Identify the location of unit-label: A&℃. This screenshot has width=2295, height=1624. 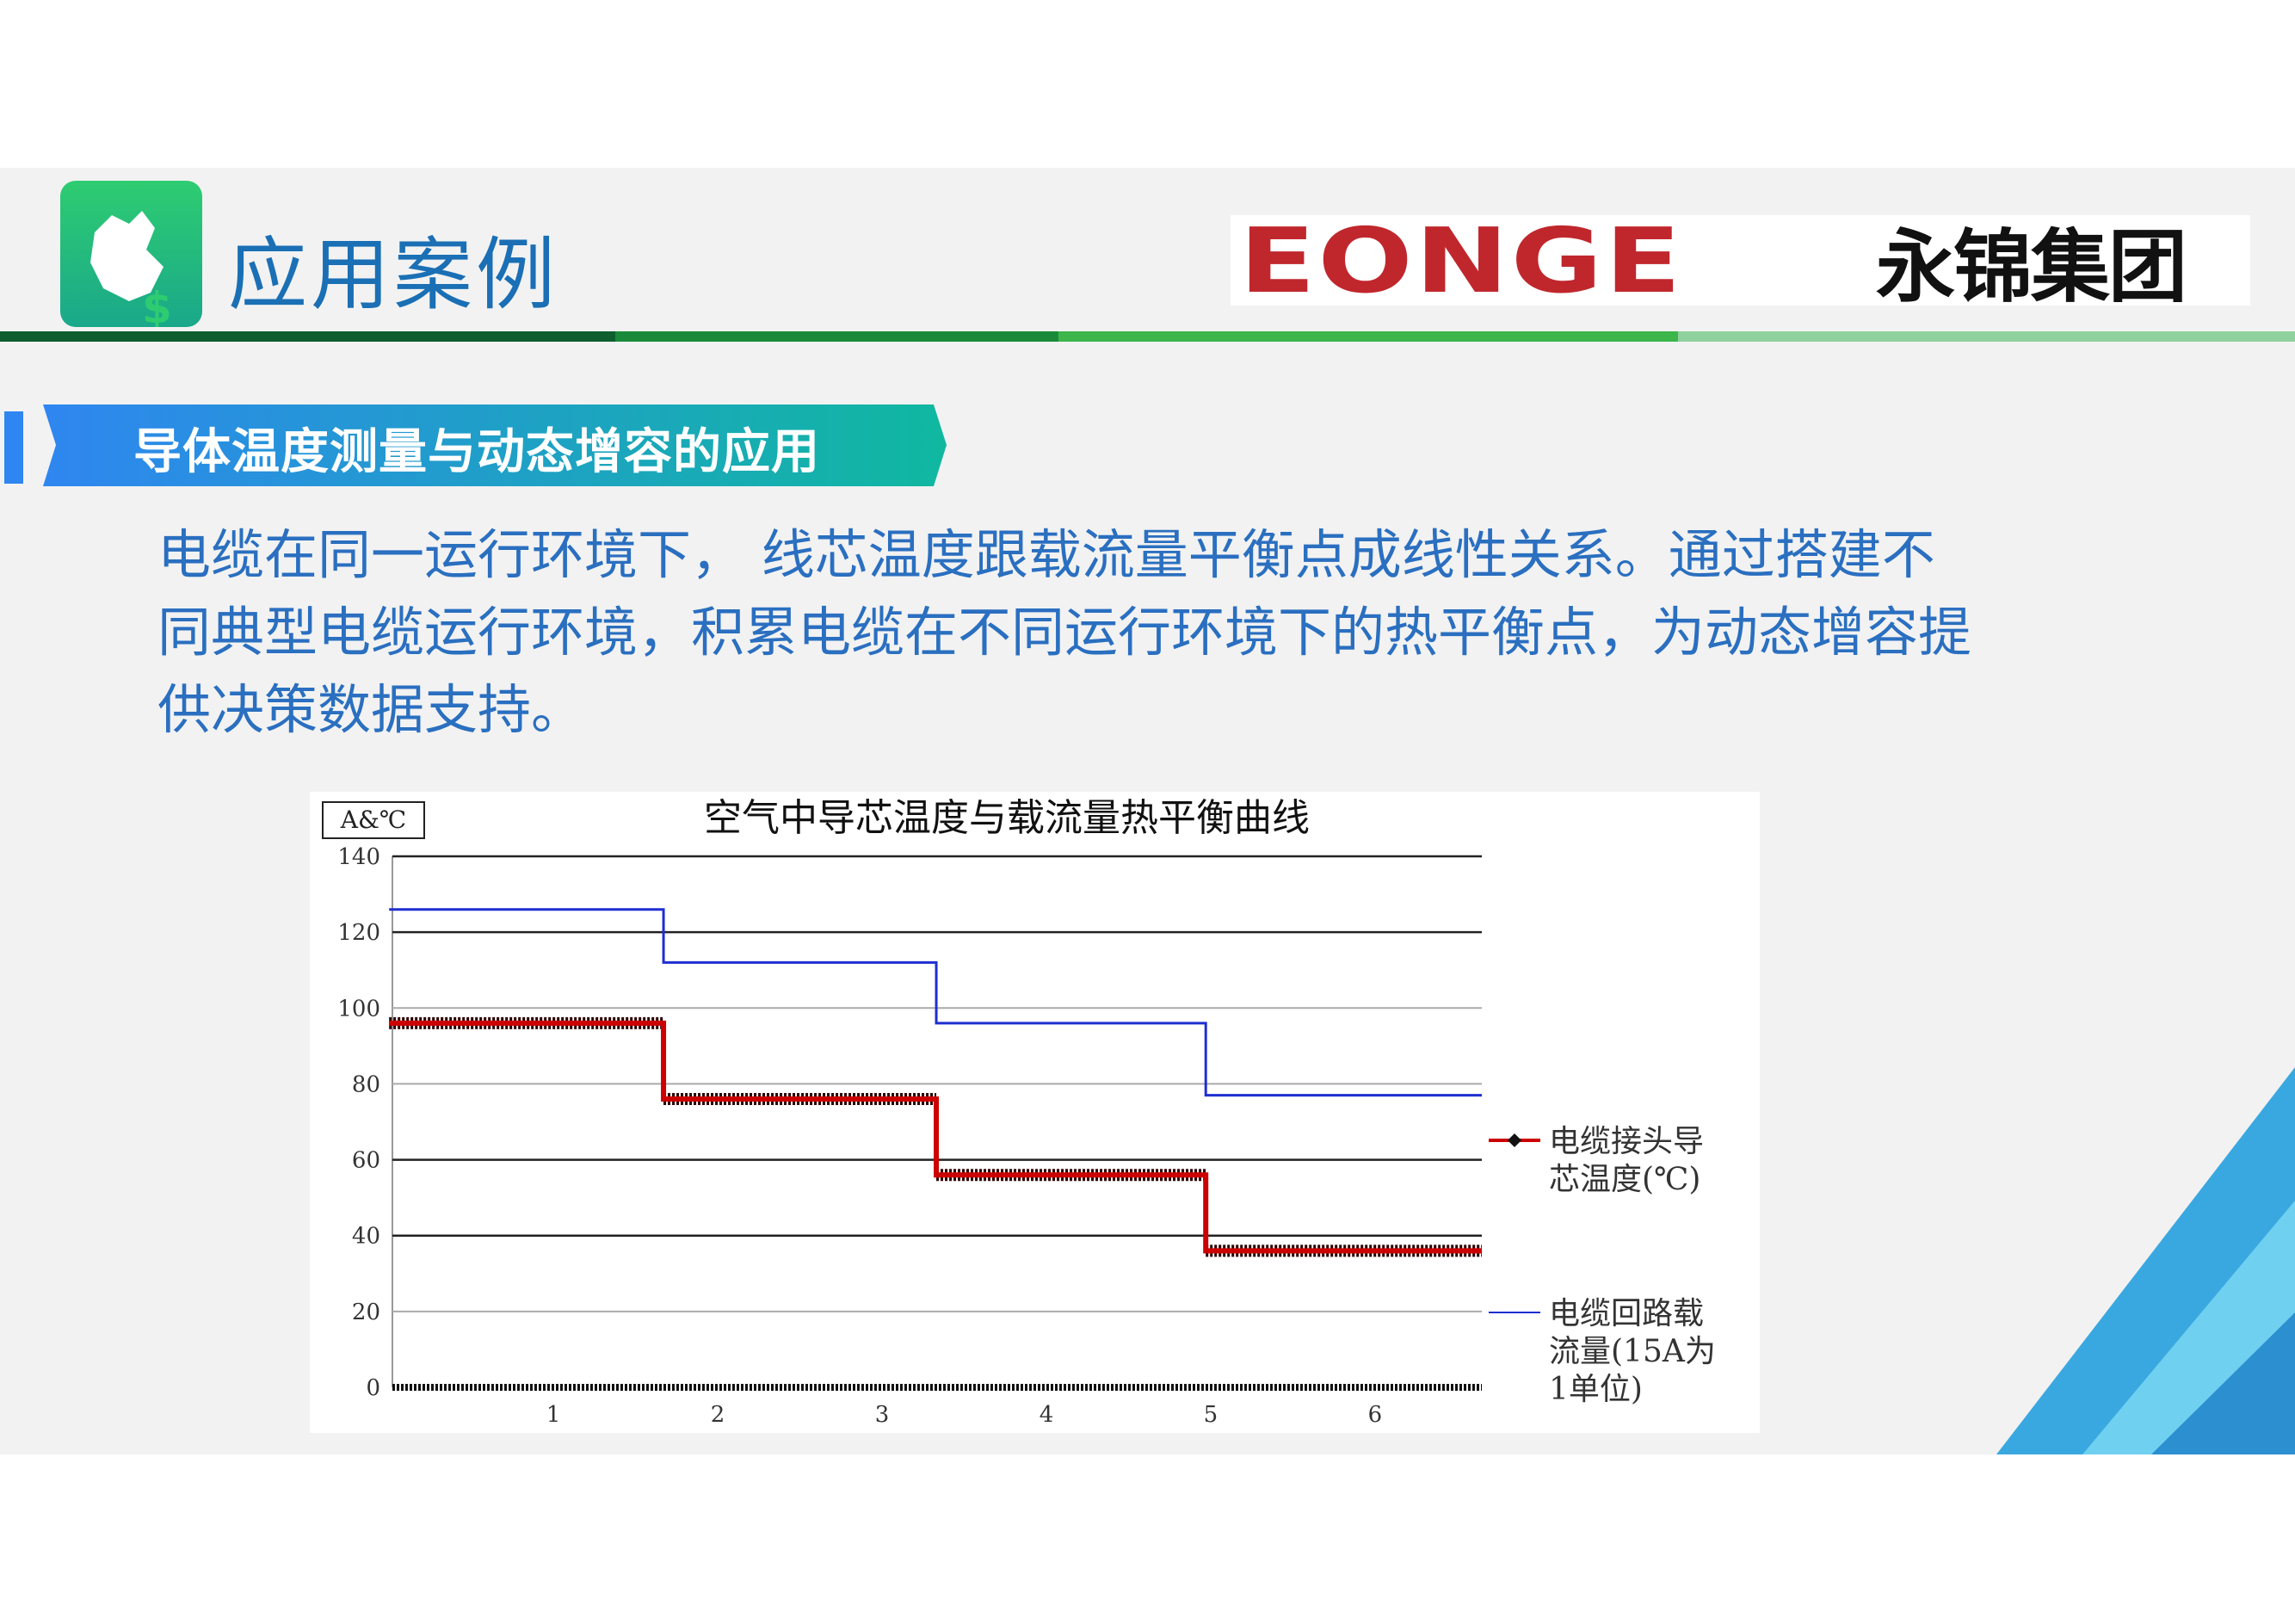
(373, 820).